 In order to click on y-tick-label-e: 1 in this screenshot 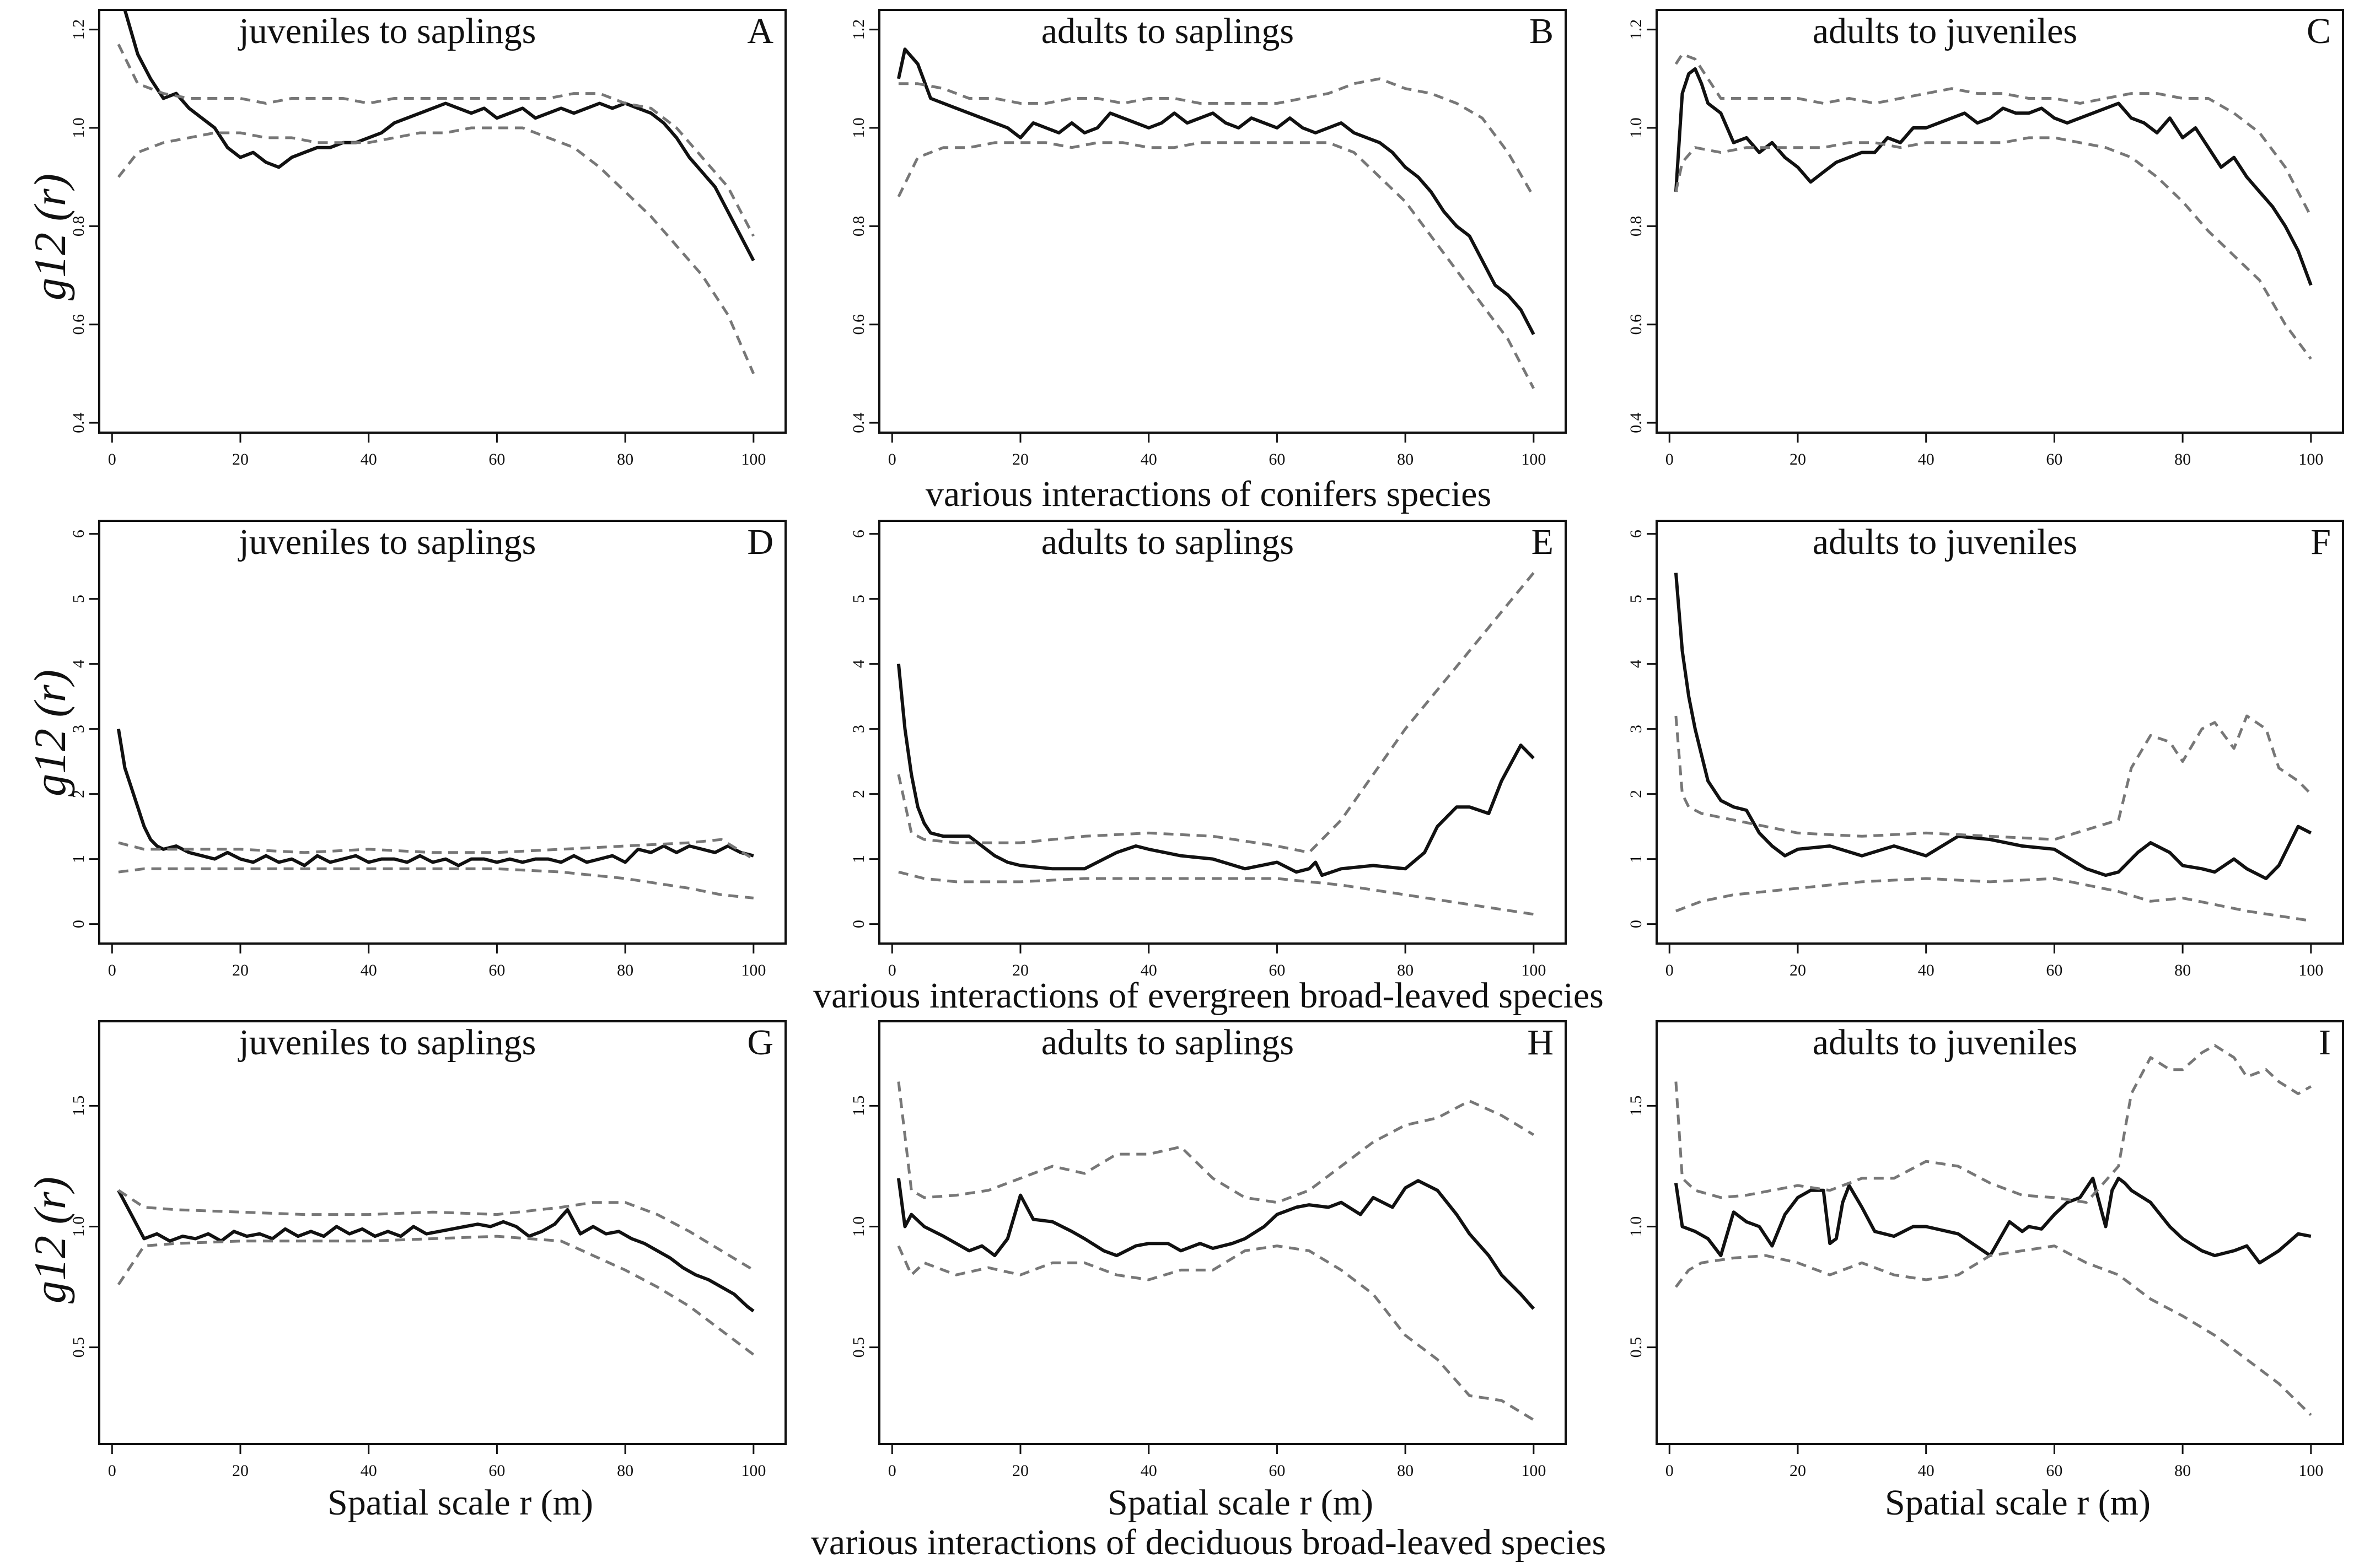, I will do `click(859, 859)`.